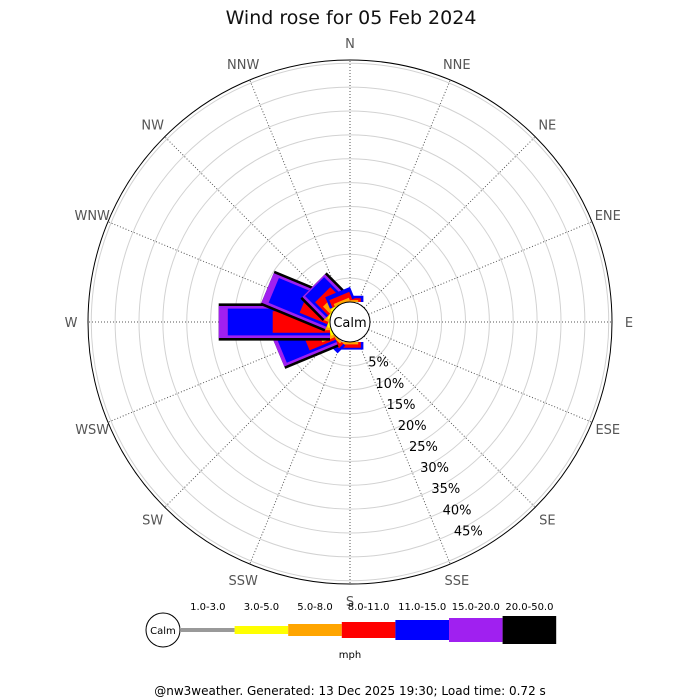 This screenshot has width=700, height=700. I want to click on direction-label-nnw: NNW, so click(243, 65).